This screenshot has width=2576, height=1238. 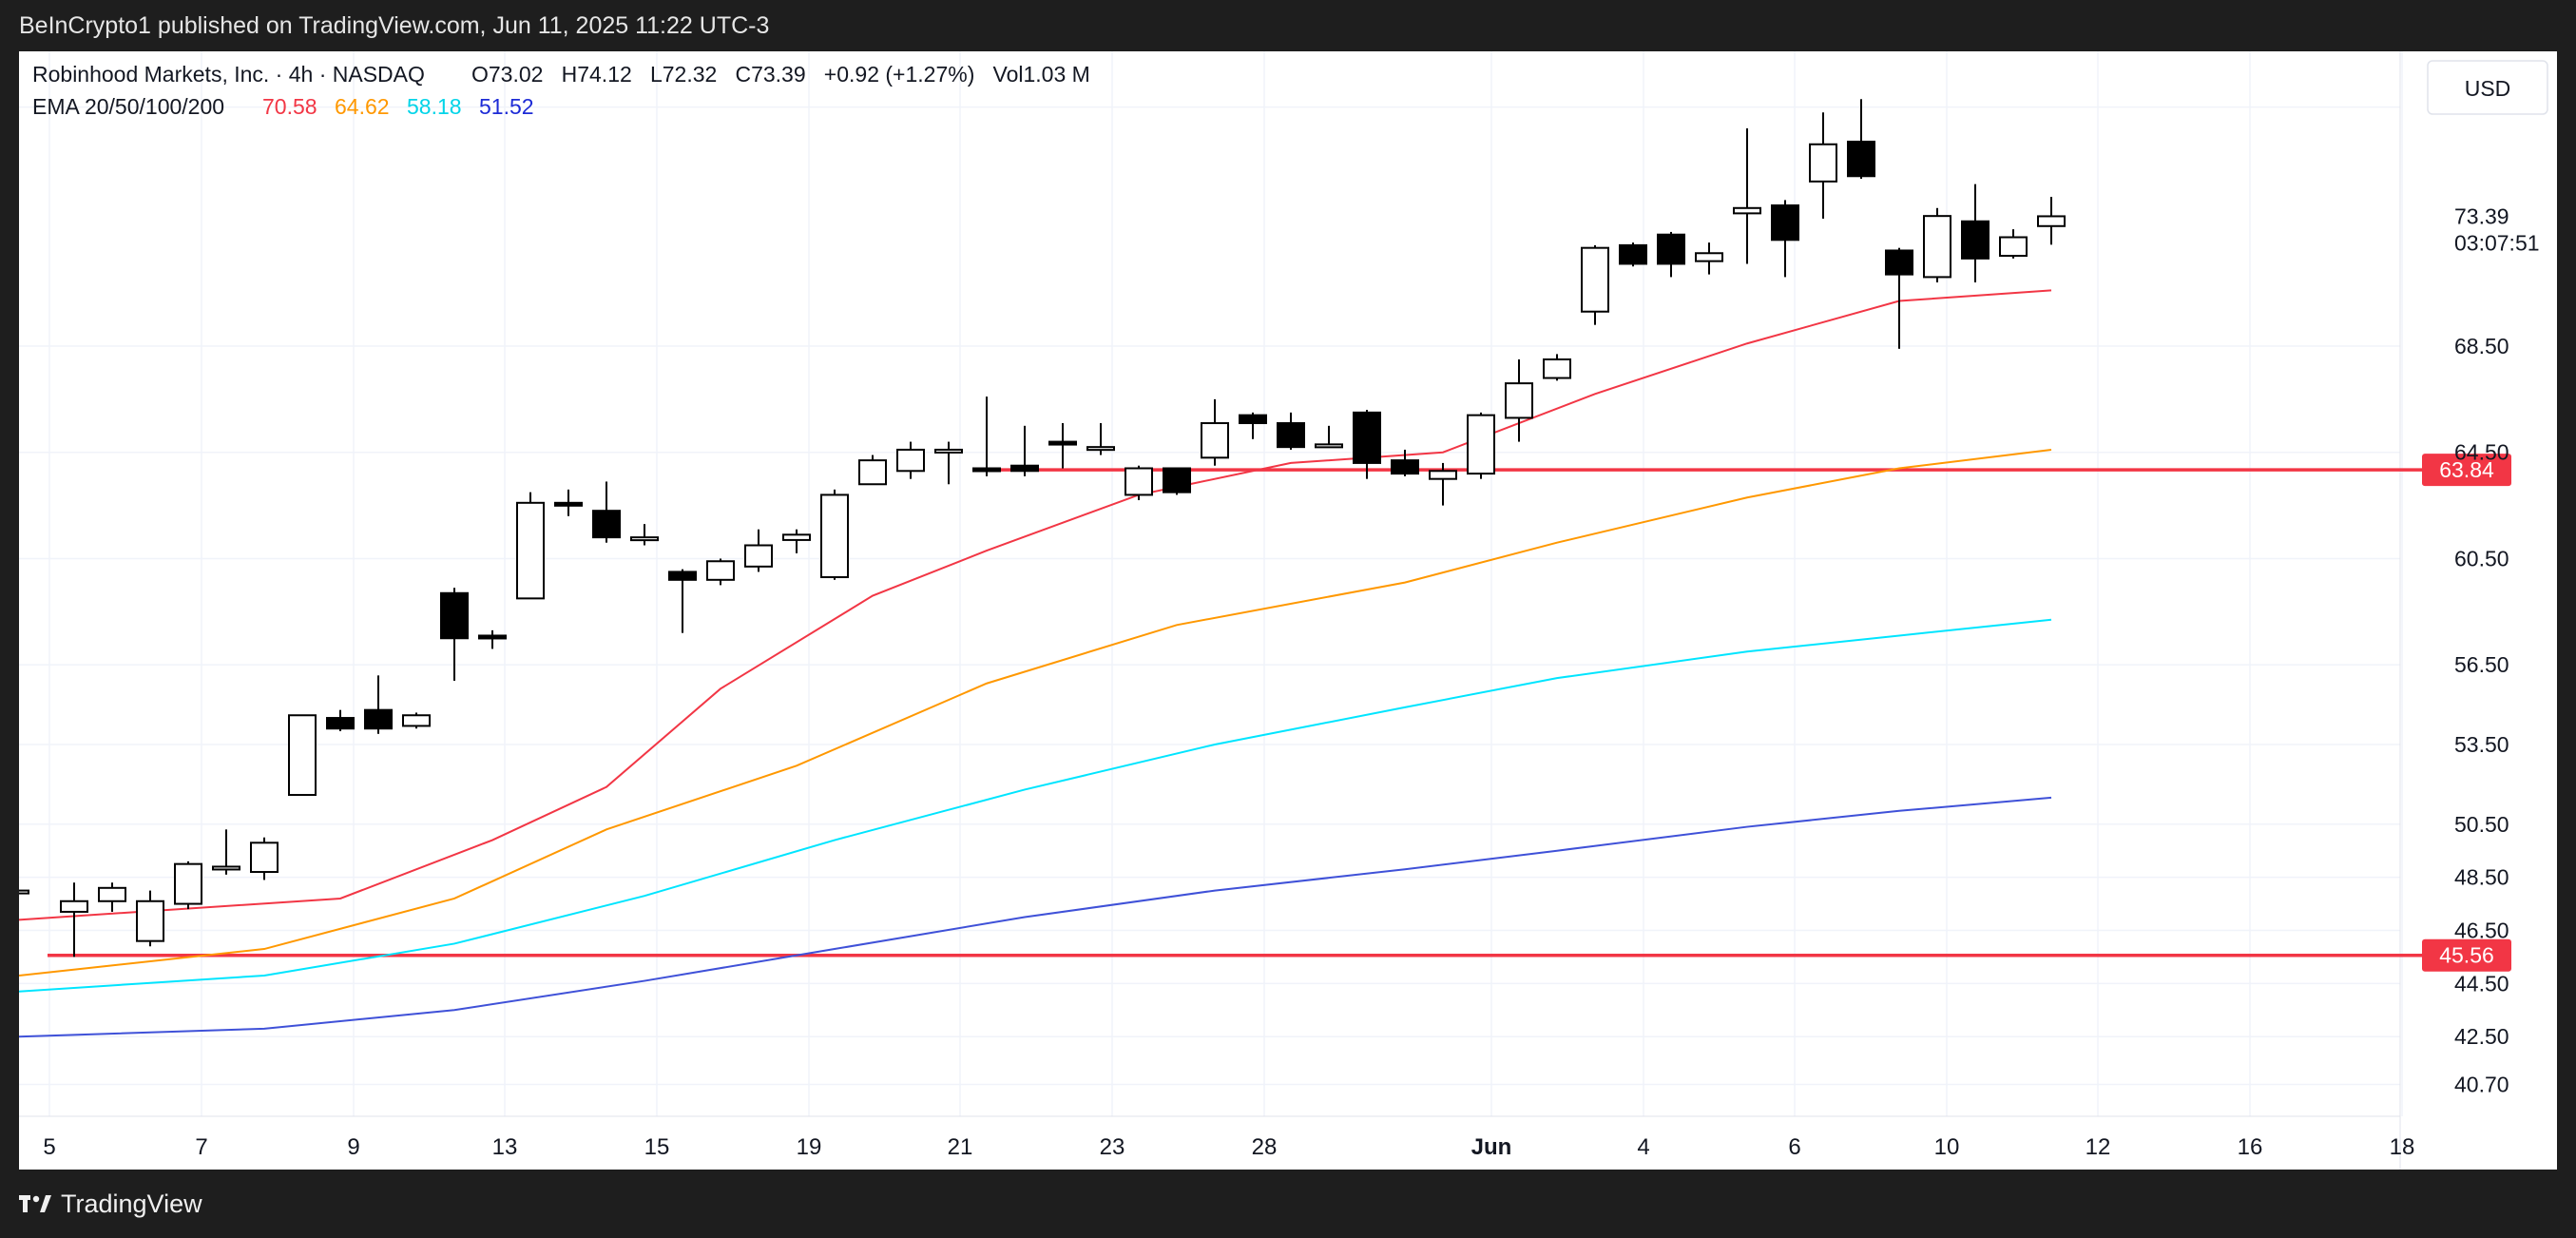 What do you see at coordinates (2099, 1147) in the screenshot?
I see `time-tick-label: 12` at bounding box center [2099, 1147].